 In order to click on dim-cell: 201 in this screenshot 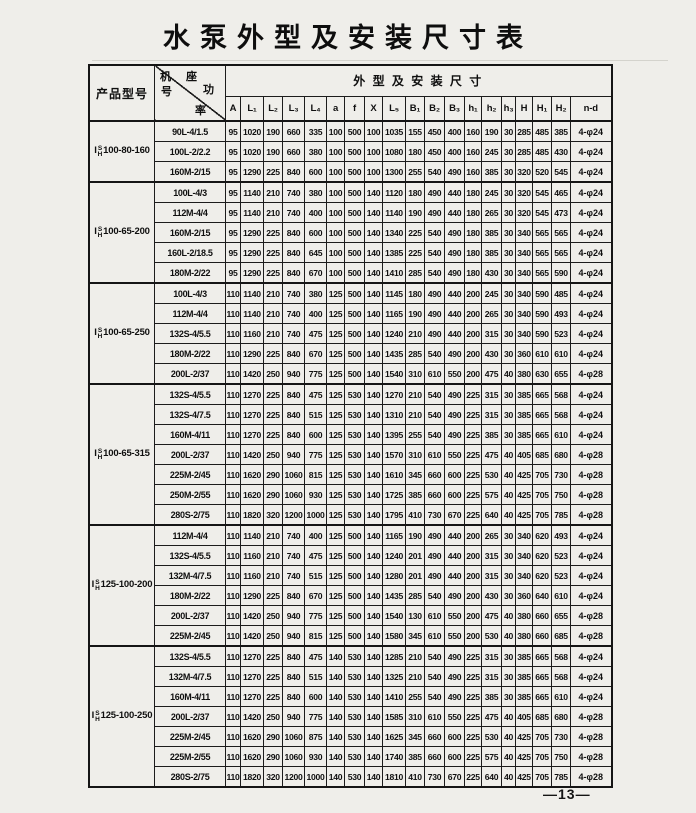, I will do `click(415, 575)`.